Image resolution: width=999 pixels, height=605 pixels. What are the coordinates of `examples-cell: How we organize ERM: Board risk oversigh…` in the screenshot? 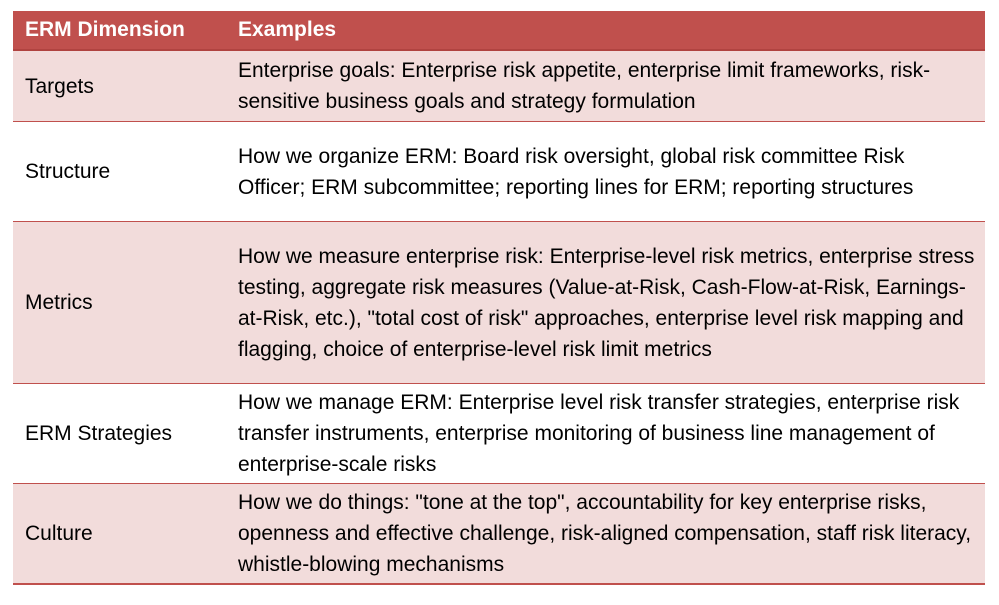 It's located at (605, 171).